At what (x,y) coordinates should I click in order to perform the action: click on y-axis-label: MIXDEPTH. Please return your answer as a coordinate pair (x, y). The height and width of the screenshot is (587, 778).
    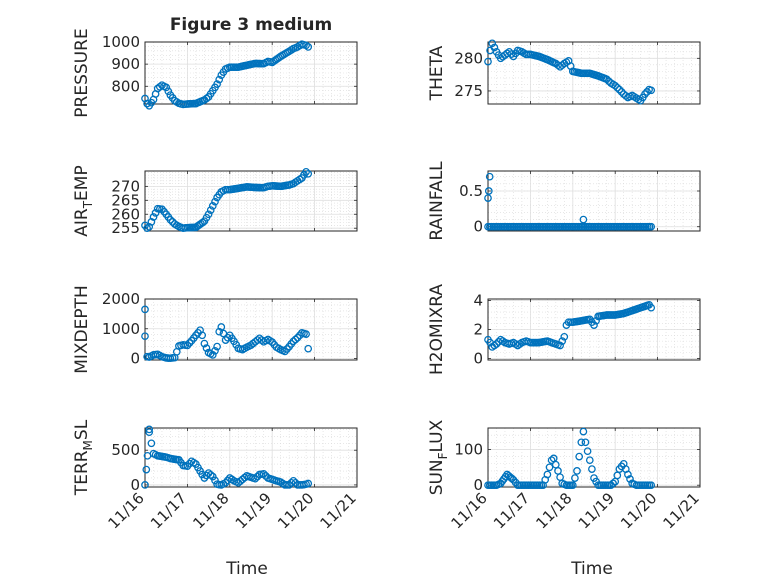
    Looking at the image, I should click on (82, 329).